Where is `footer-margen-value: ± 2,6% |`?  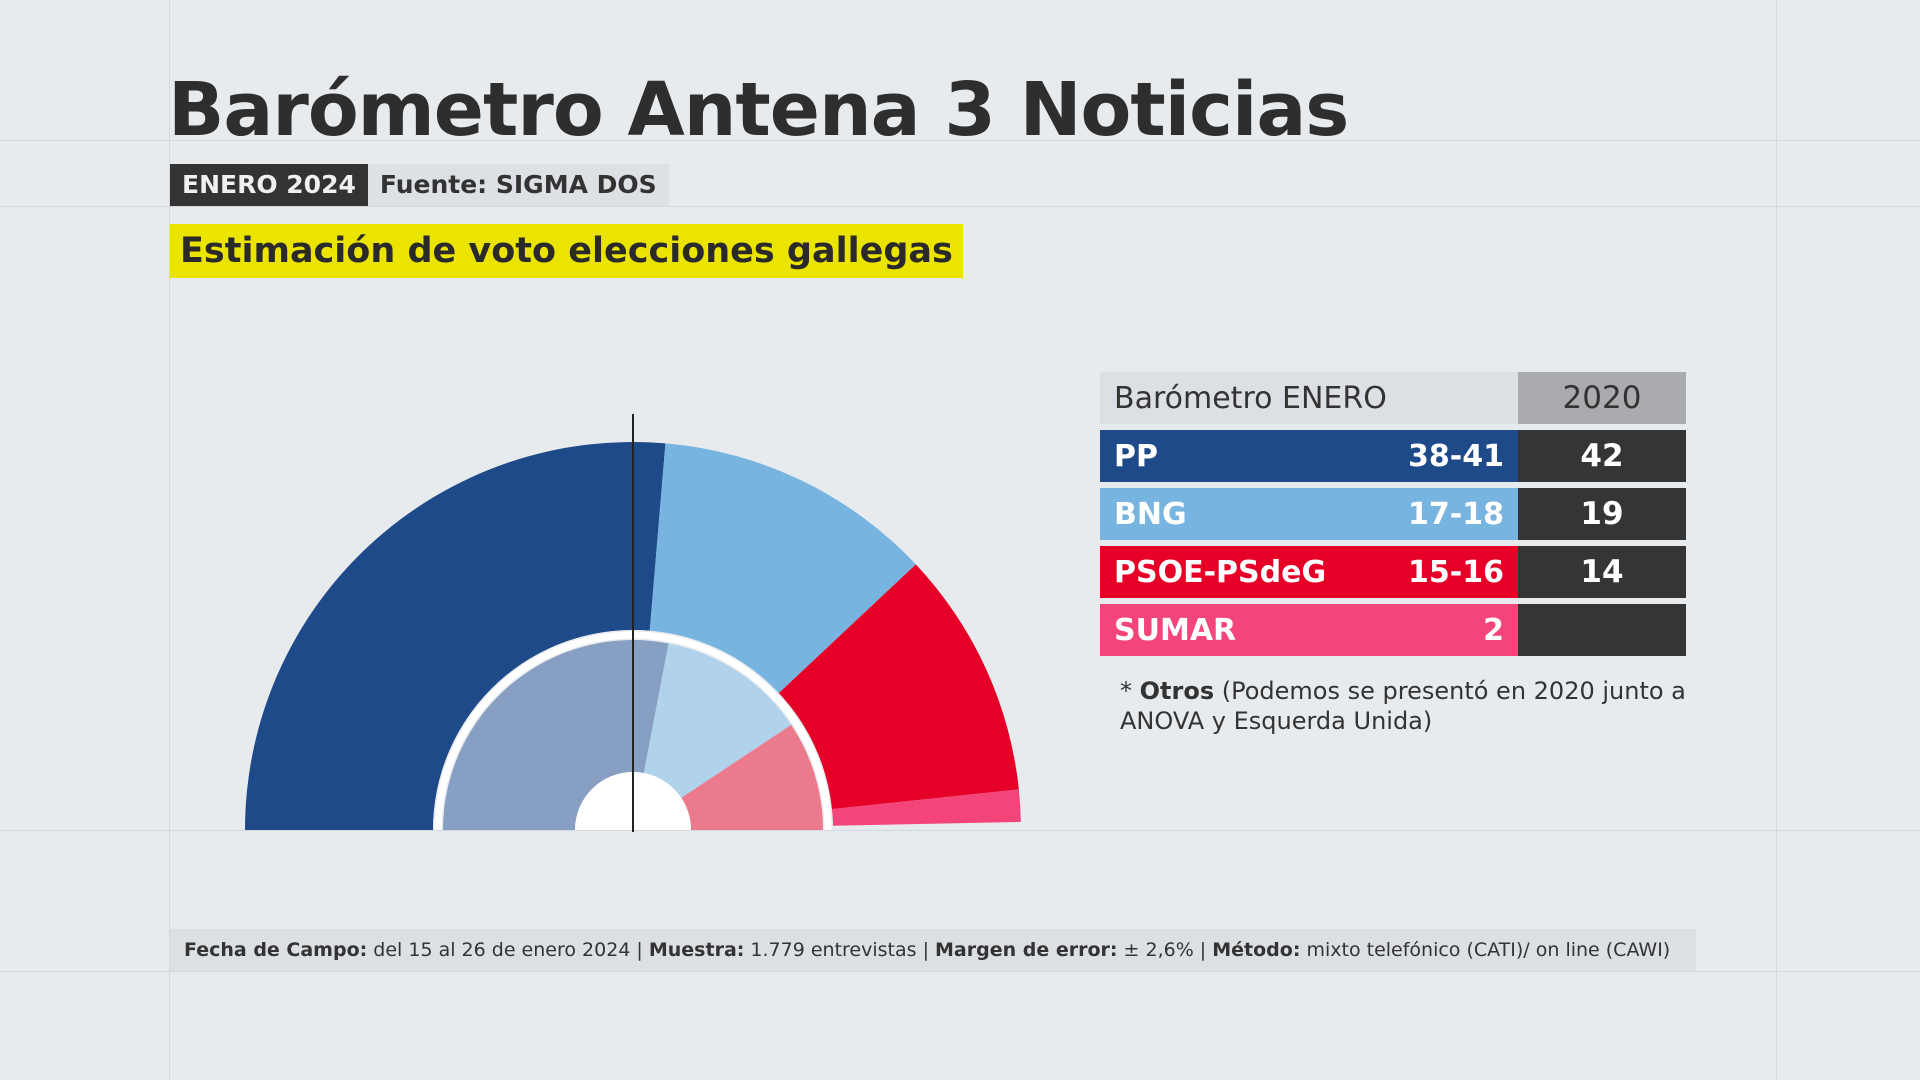 footer-margen-value: ± 2,6% | is located at coordinates (1165, 950).